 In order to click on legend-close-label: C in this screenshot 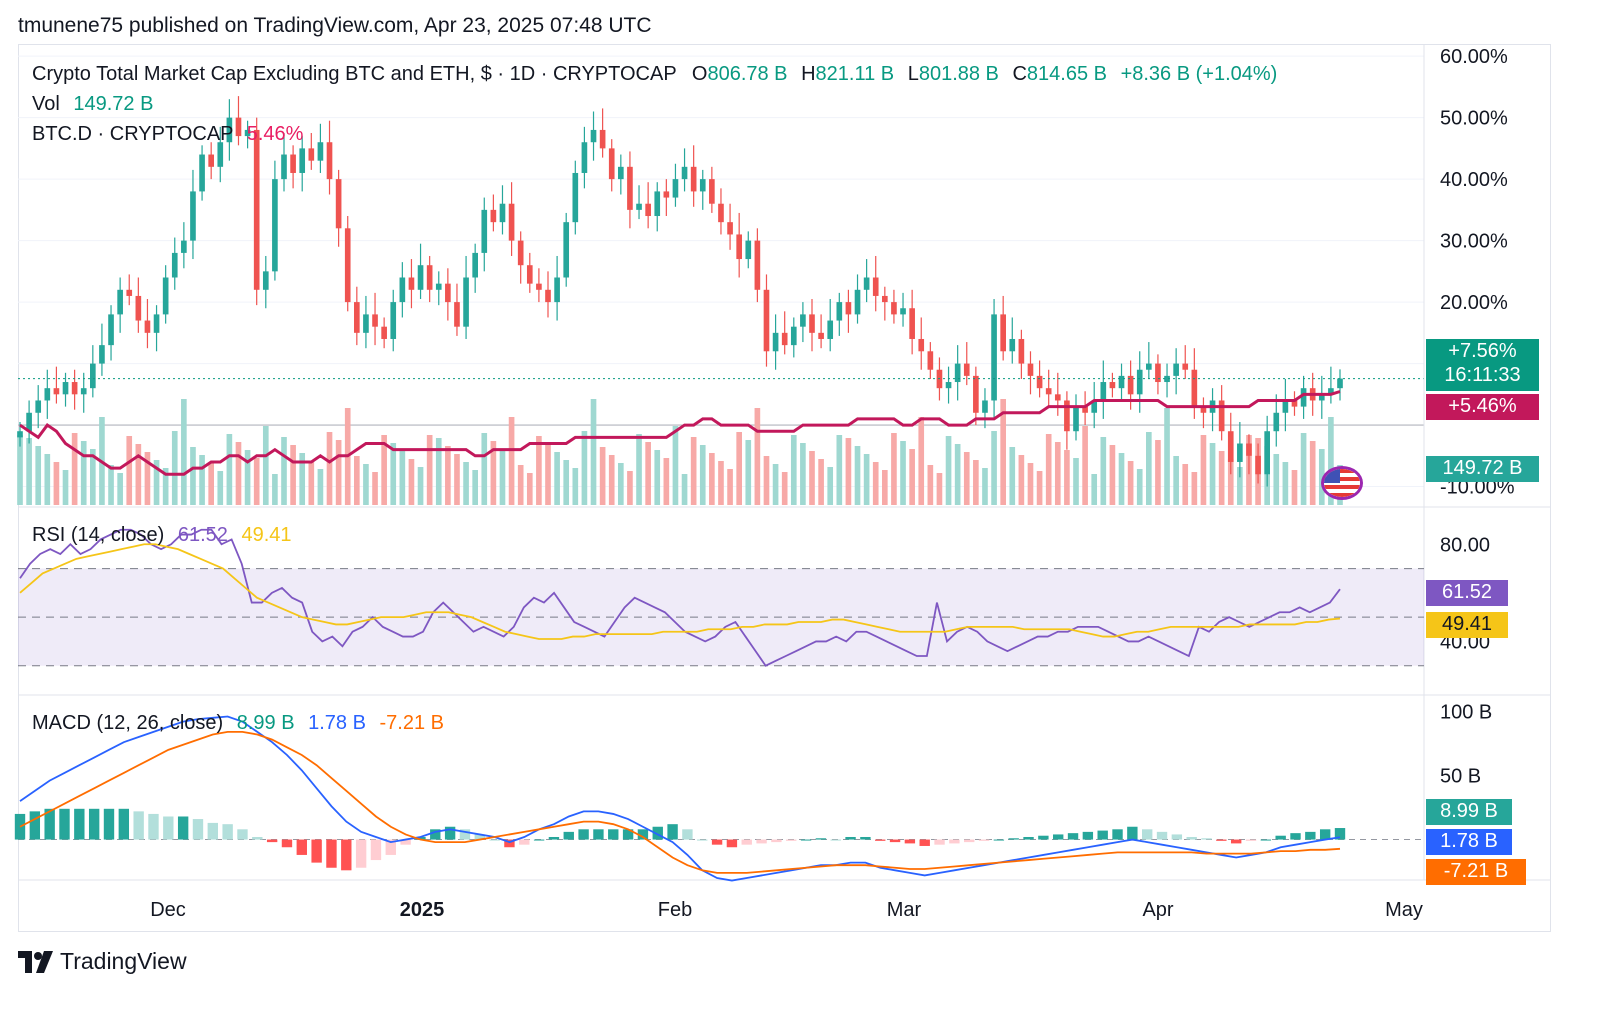, I will do `click(1019, 74)`.